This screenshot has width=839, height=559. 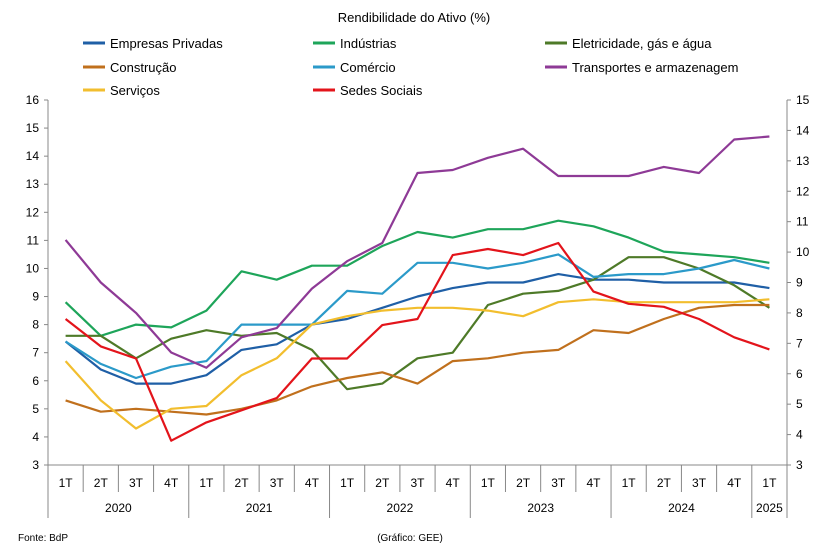 I want to click on left-tick-label: 5, so click(x=35, y=409).